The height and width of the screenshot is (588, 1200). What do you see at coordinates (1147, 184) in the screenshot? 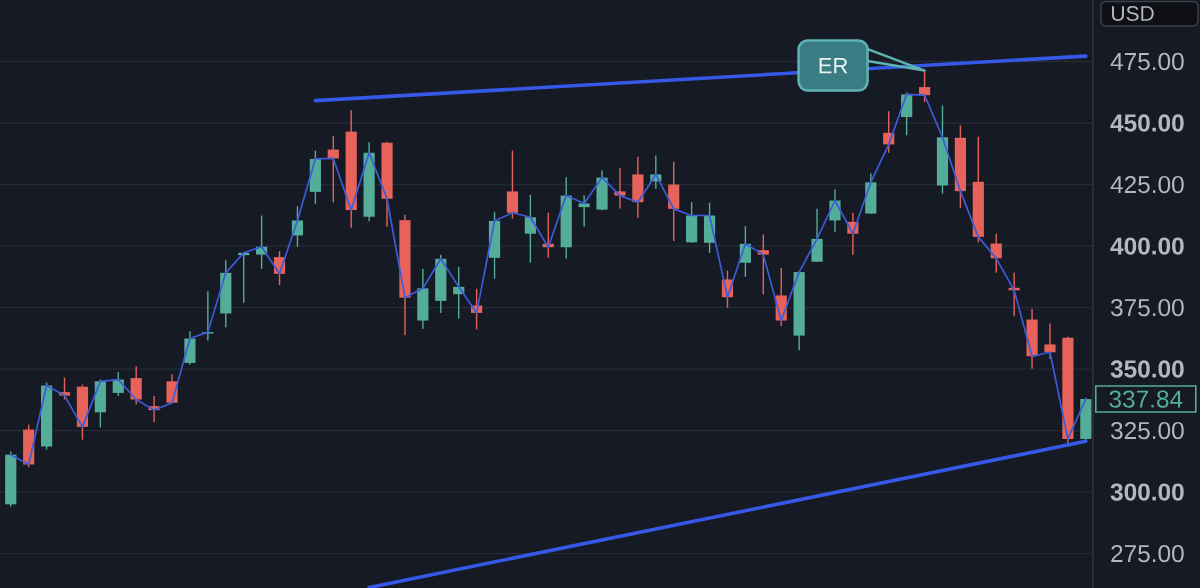
I see `y-tick-label: 425.00` at bounding box center [1147, 184].